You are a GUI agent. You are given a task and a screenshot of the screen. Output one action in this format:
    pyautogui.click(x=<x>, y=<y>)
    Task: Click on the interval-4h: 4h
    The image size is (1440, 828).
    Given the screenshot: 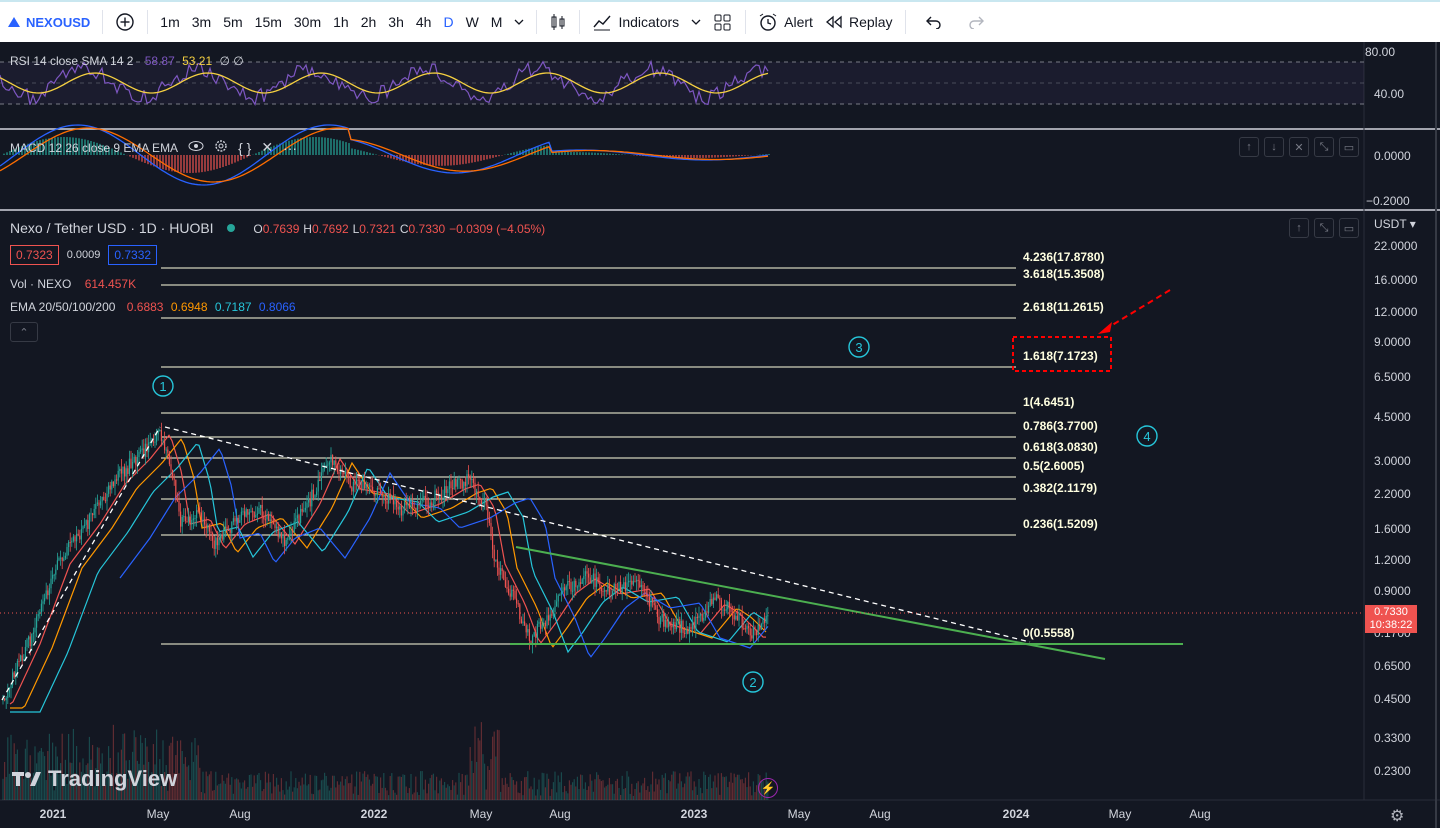 What is the action you would take?
    pyautogui.click(x=423, y=22)
    